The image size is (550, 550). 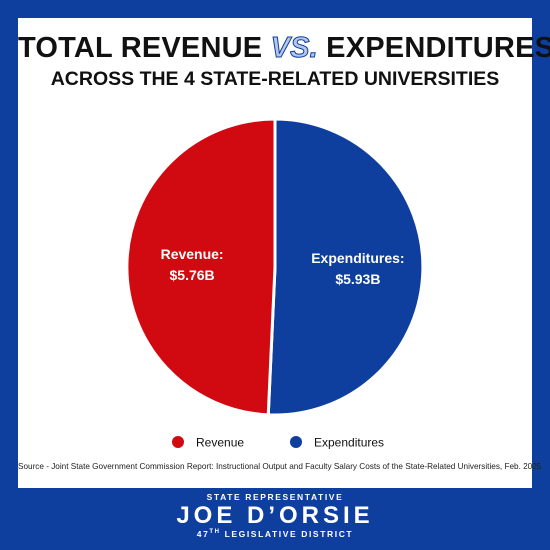 I want to click on slice-label-revenue: Revenue: $5.76B, so click(x=192, y=264).